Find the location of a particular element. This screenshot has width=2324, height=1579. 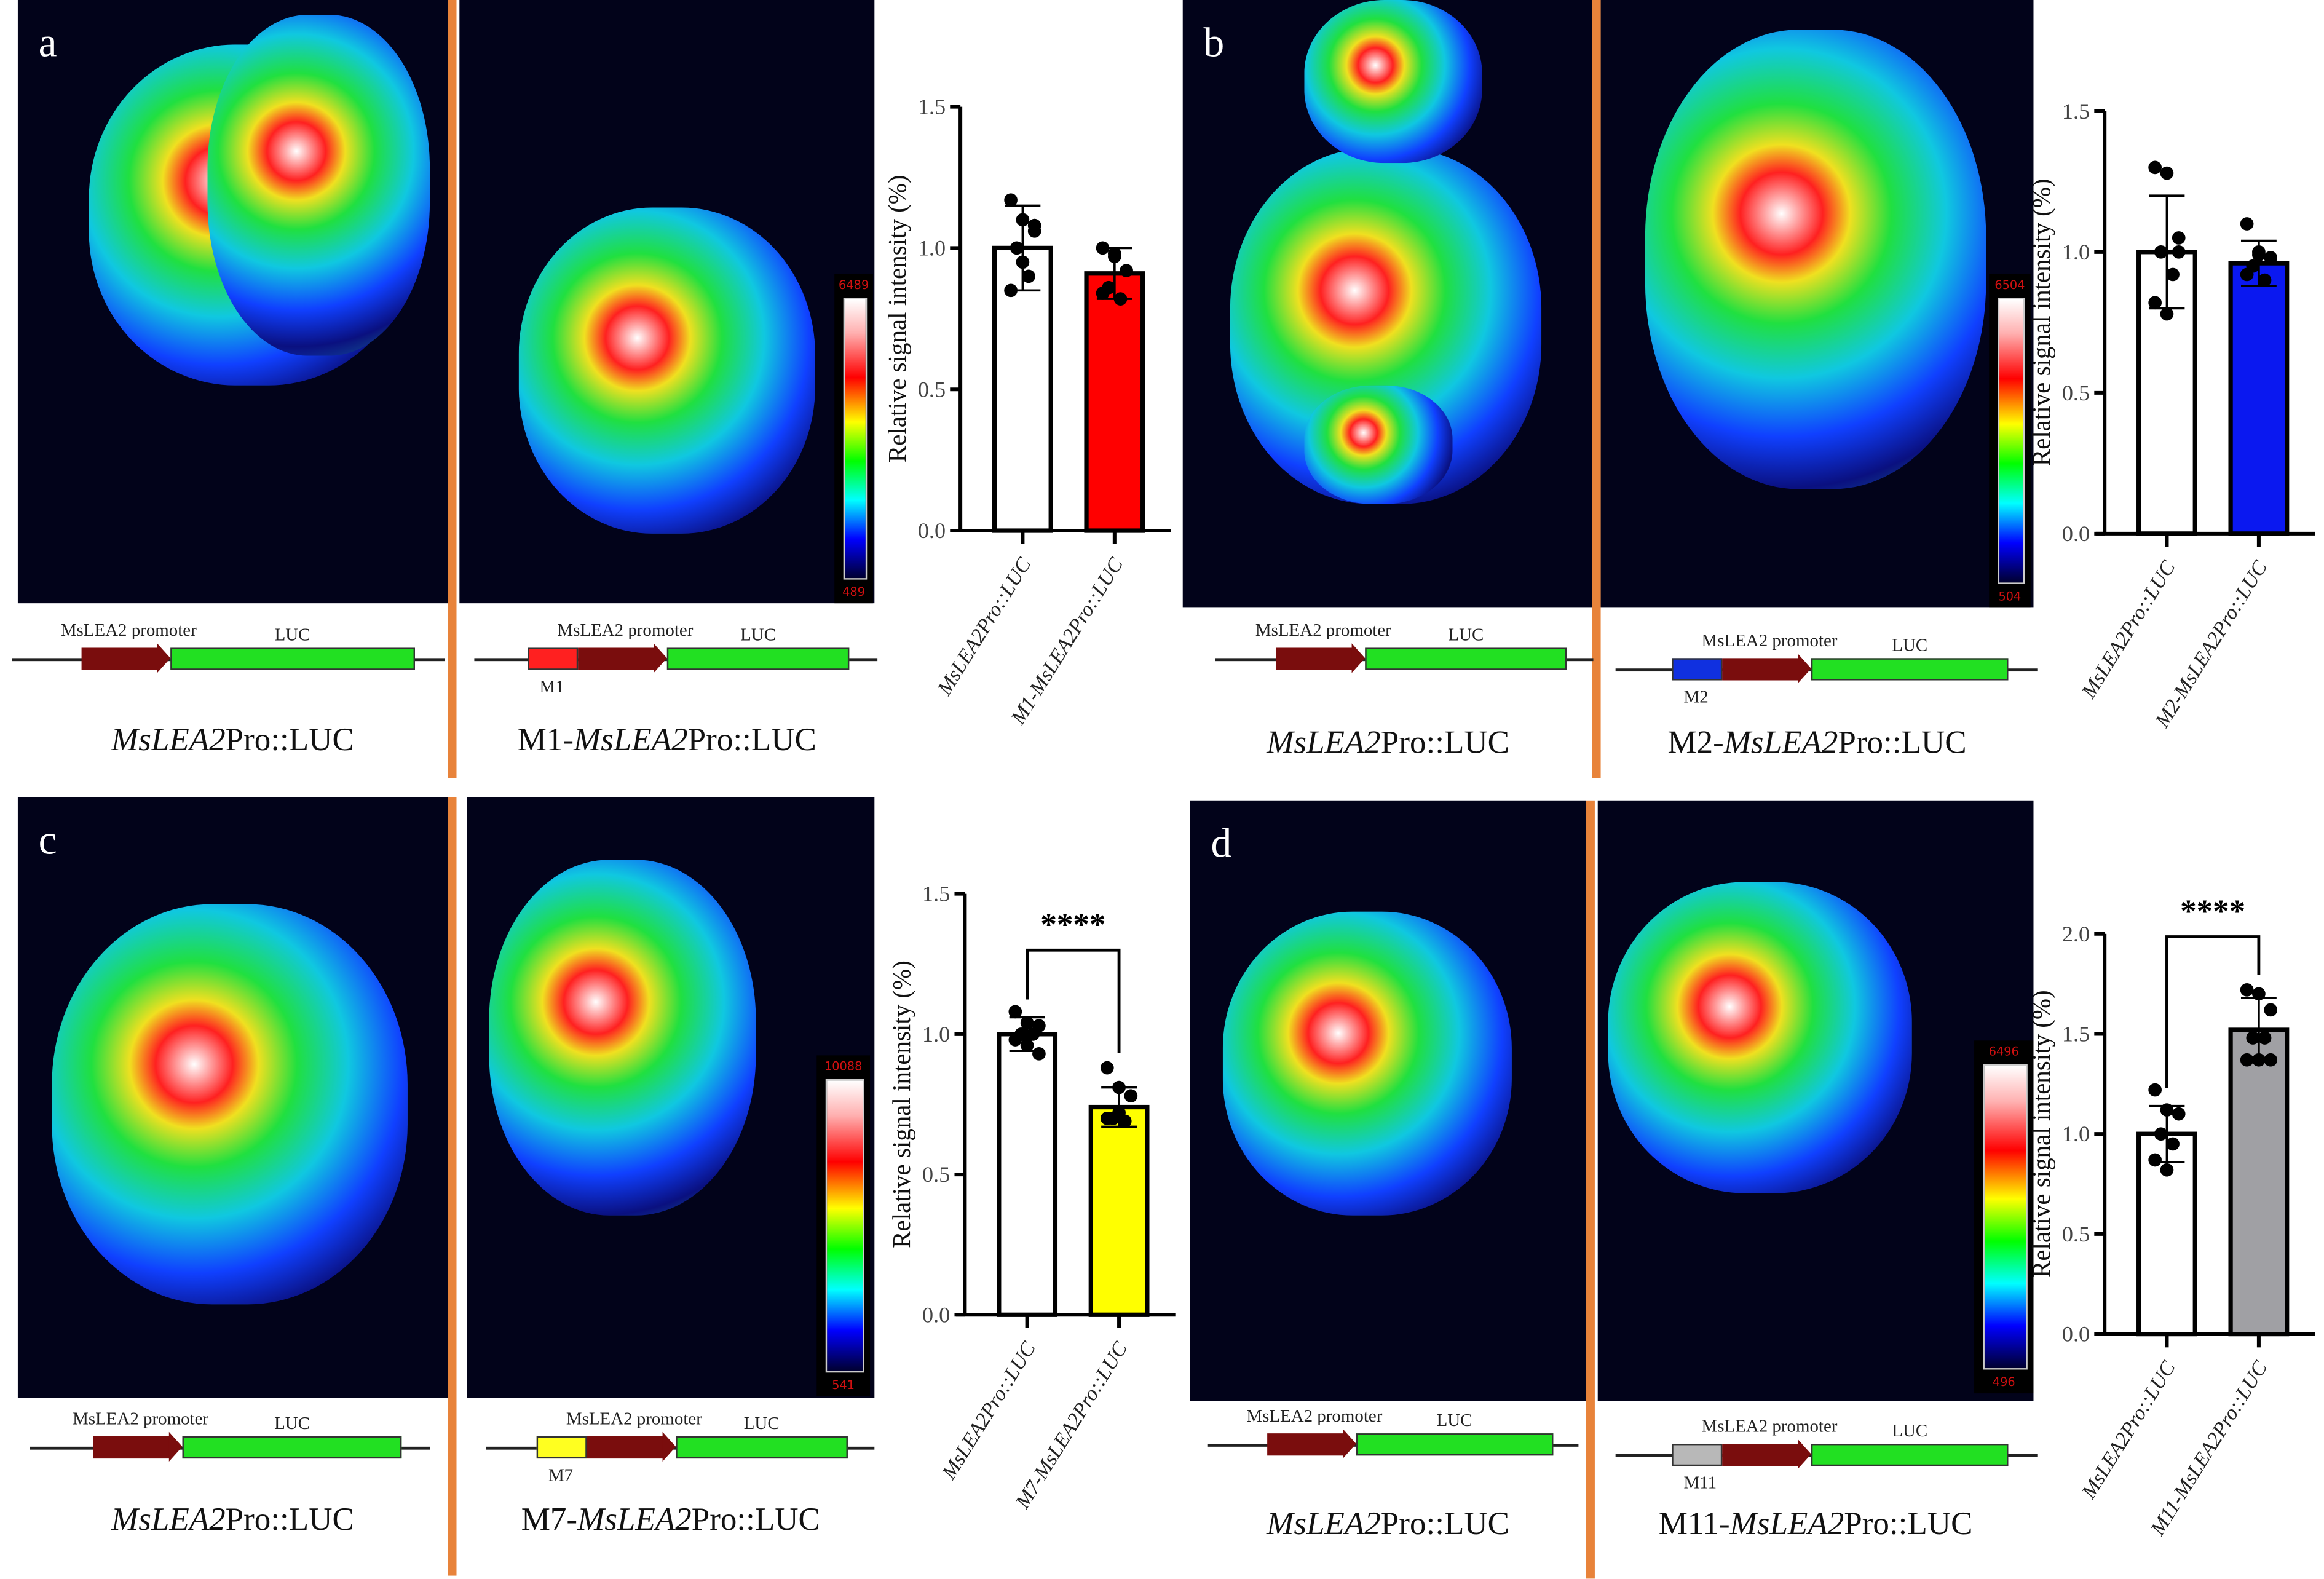

construct-diagram: M2 MsLEA2 promoter LUC is located at coordinates (1826, 675).